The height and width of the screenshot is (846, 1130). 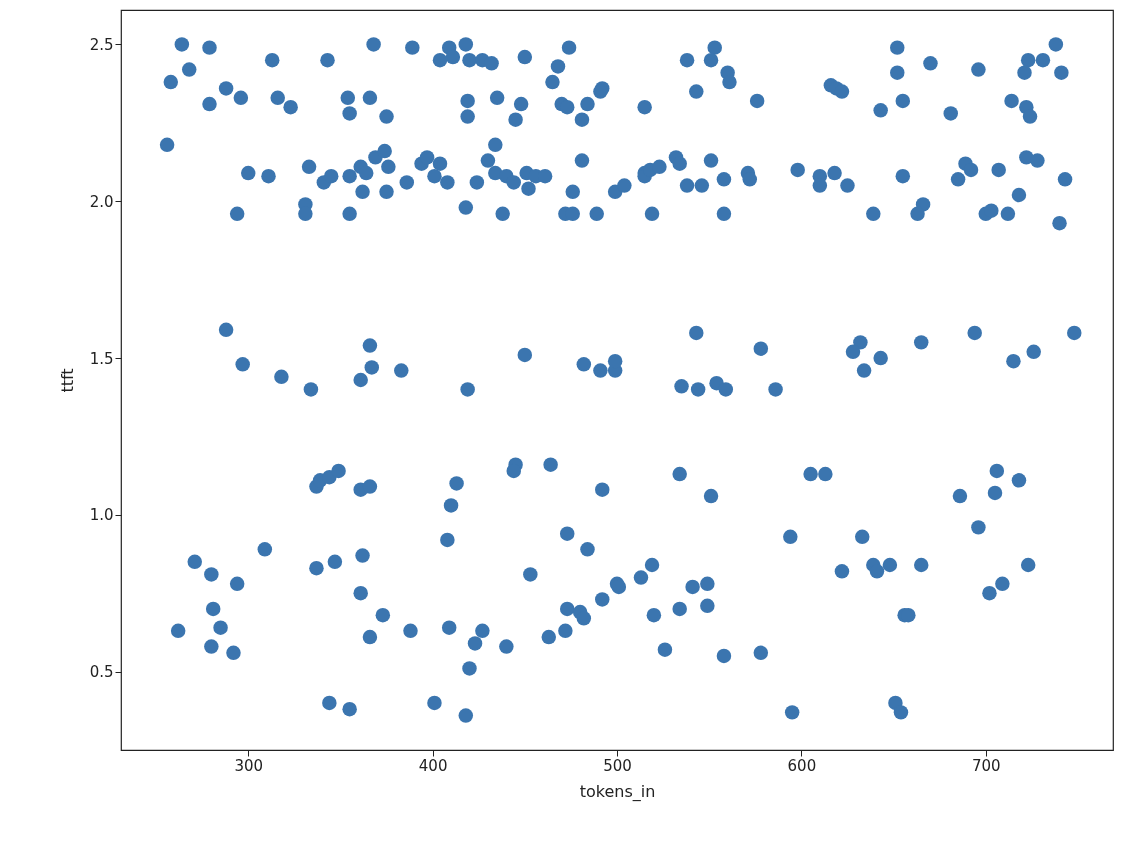 What do you see at coordinates (101, 515) in the screenshot?
I see `y-tick-label: 1.0` at bounding box center [101, 515].